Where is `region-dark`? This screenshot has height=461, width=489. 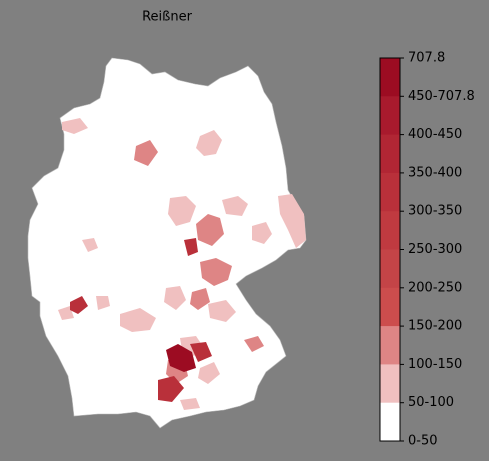
region-dark is located at coordinates (141, 320).